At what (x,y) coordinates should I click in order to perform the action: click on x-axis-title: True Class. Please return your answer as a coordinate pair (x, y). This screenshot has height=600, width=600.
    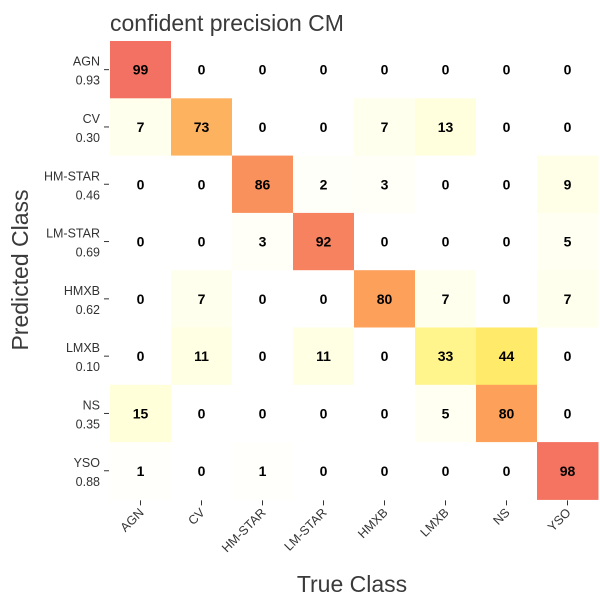
    Looking at the image, I should click on (352, 584).